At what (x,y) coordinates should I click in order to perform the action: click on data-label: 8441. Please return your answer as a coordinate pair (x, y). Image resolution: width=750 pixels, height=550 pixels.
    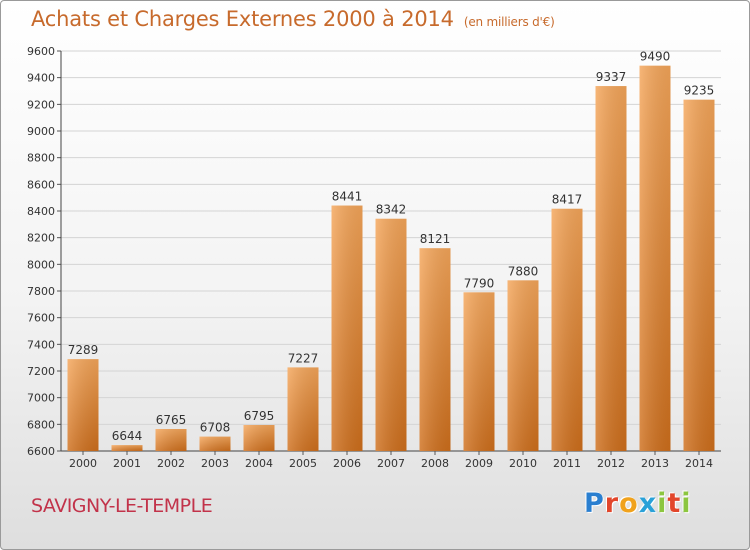
    Looking at the image, I should click on (347, 197).